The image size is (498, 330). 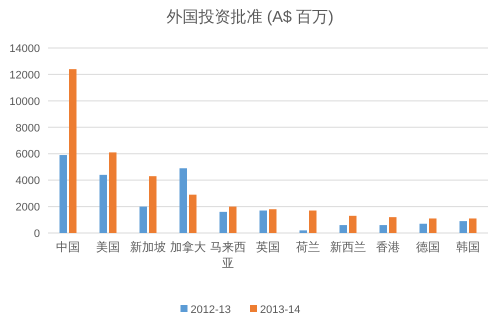 What do you see at coordinates (280, 310) in the screenshot?
I see `legend-label: 2013-14` at bounding box center [280, 310].